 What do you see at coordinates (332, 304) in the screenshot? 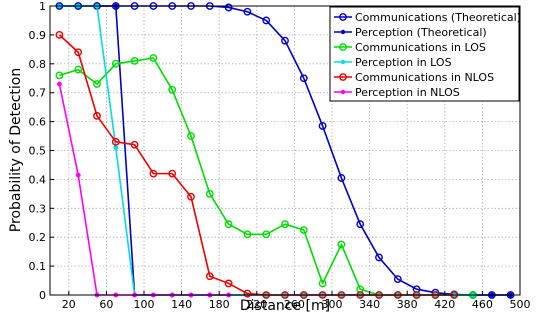
I see `x-tick-label: 300` at bounding box center [332, 304].